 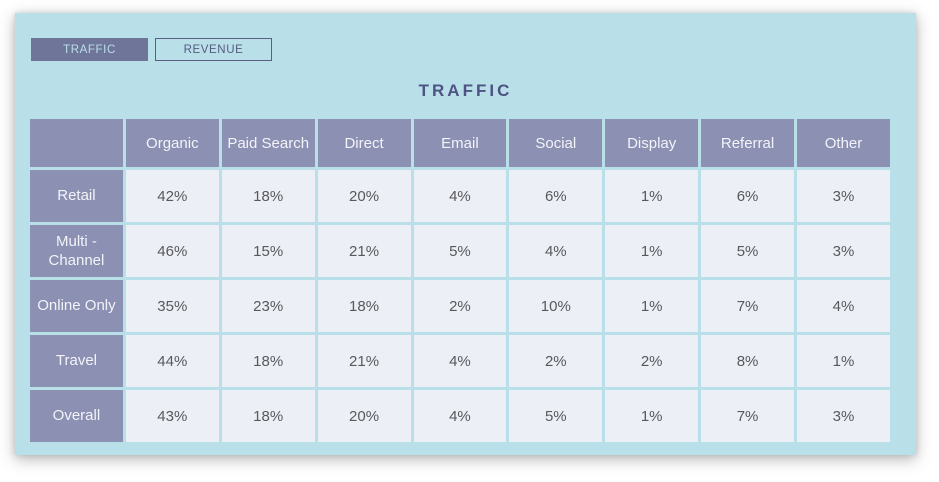 I want to click on tab-revenue: REVENUE, so click(x=213, y=49).